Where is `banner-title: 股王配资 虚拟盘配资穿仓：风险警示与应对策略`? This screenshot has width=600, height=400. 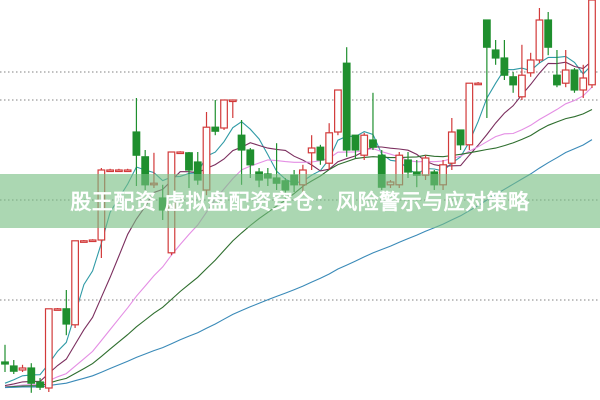
banner-title: 股王配资 虚拟盘配资穿仓：风险警示与应对策略 is located at coordinates (300, 202).